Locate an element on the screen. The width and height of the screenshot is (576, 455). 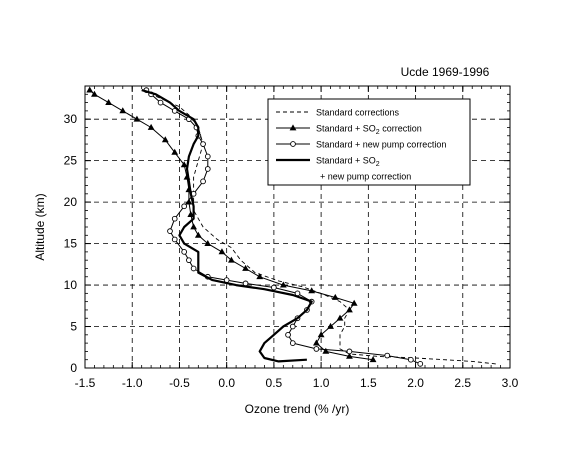
legend-extra-line: + new pump correction is located at coordinates (365, 177).